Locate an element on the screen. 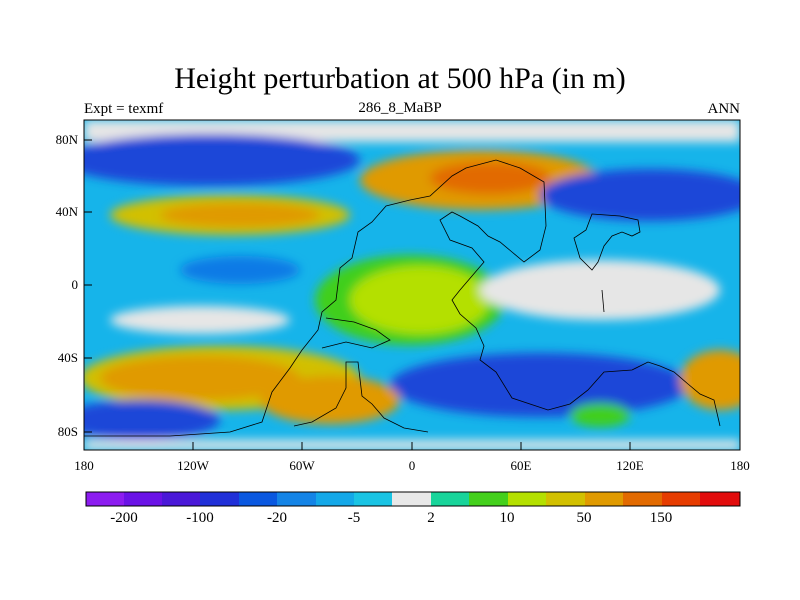  field-low-tropical-west is located at coordinates (240, 270).